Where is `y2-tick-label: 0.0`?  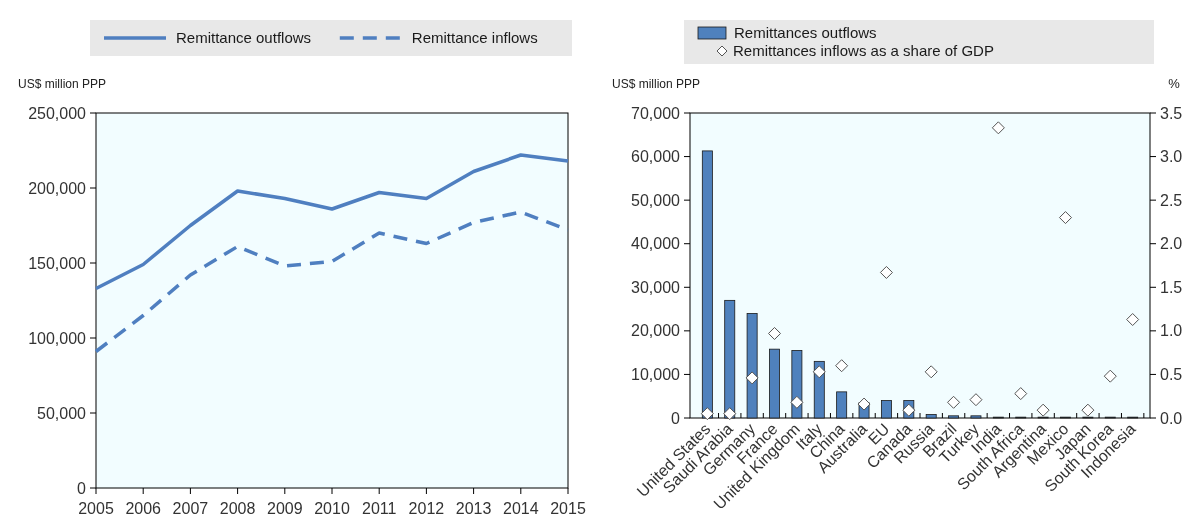 y2-tick-label: 0.0 is located at coordinates (1171, 418).